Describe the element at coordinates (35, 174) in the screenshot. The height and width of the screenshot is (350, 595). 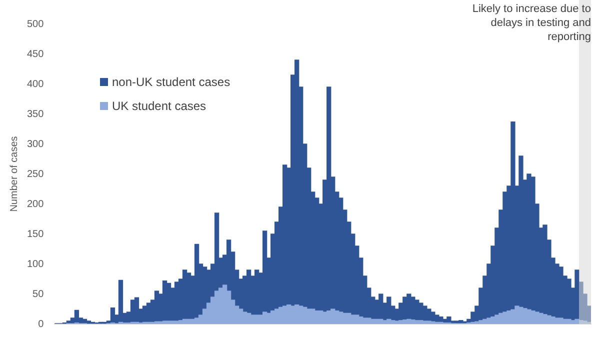
I see `y-tick-label: 250` at that location.